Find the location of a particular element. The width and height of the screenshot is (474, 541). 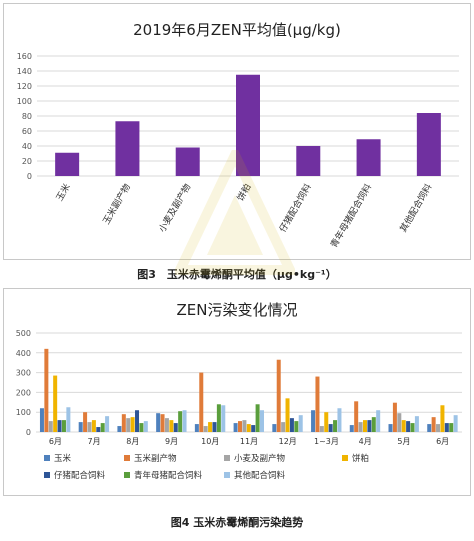

y-tick-label: 200 is located at coordinates (23, 392).